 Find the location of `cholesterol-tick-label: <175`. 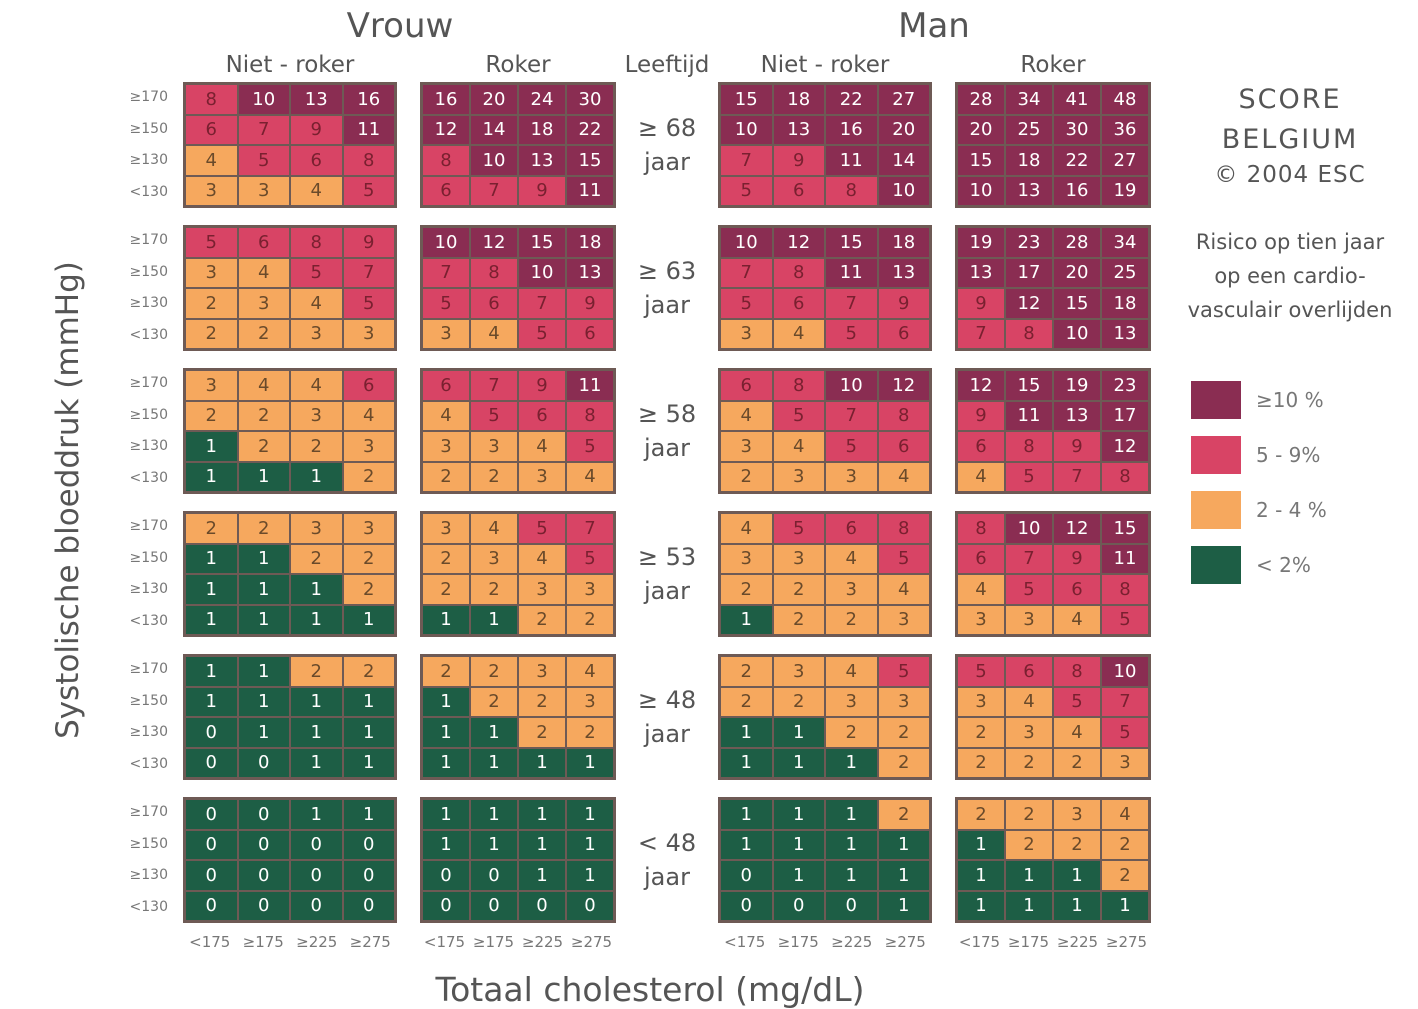

cholesterol-tick-label: <175 is located at coordinates (979, 942).